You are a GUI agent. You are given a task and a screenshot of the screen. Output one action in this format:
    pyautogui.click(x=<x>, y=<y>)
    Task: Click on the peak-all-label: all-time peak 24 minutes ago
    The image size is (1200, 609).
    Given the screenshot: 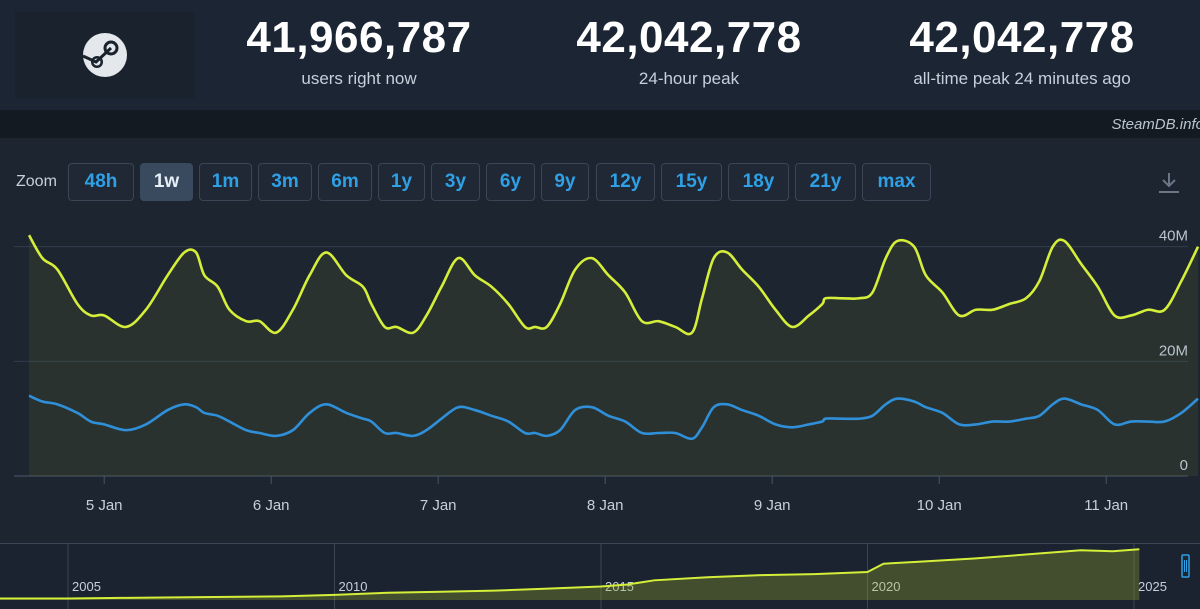 What is the action you would take?
    pyautogui.click(x=1022, y=78)
    